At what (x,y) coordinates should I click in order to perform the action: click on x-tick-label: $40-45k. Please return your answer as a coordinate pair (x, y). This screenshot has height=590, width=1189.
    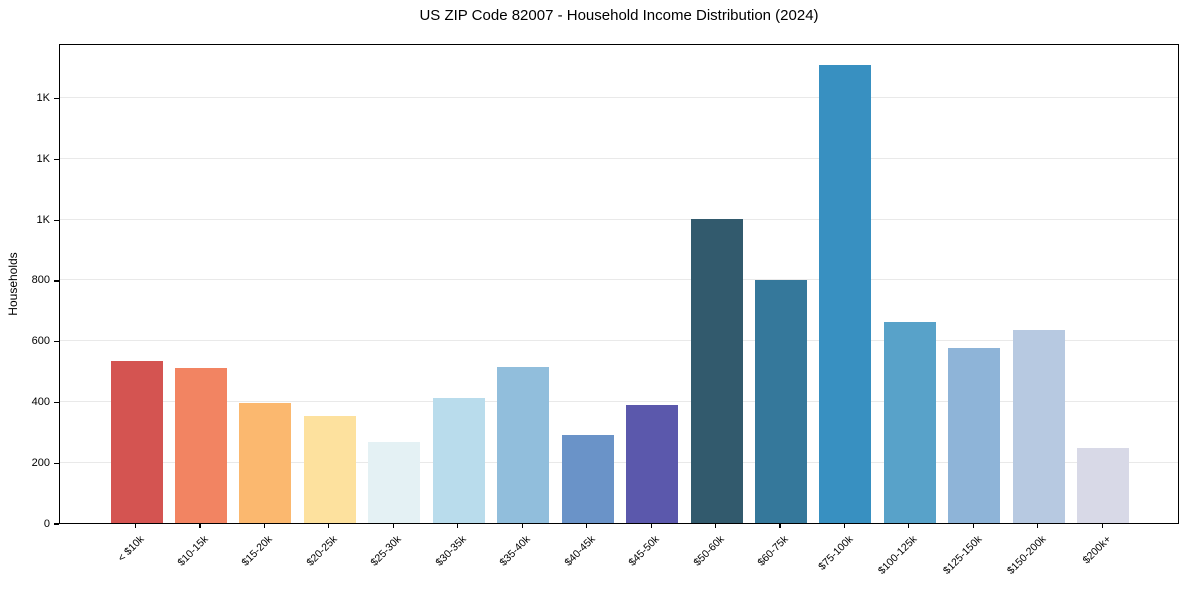
    Looking at the image, I should click on (580, 551).